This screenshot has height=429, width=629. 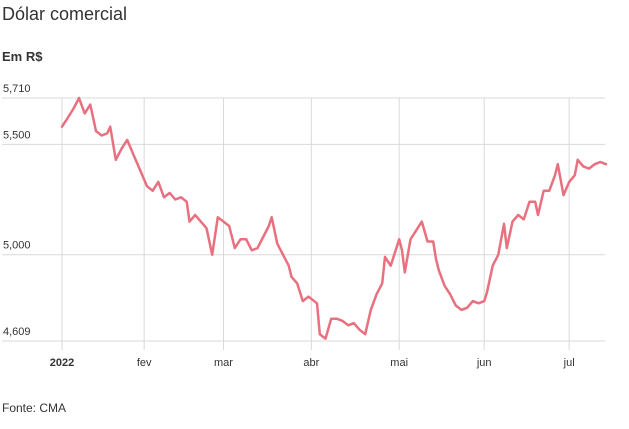 I want to click on x-tick-label: mai, so click(x=399, y=363).